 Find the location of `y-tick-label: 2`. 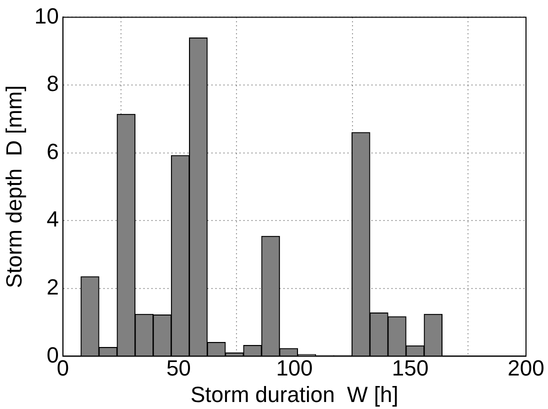

y-tick-label: 2 is located at coordinates (52, 287).